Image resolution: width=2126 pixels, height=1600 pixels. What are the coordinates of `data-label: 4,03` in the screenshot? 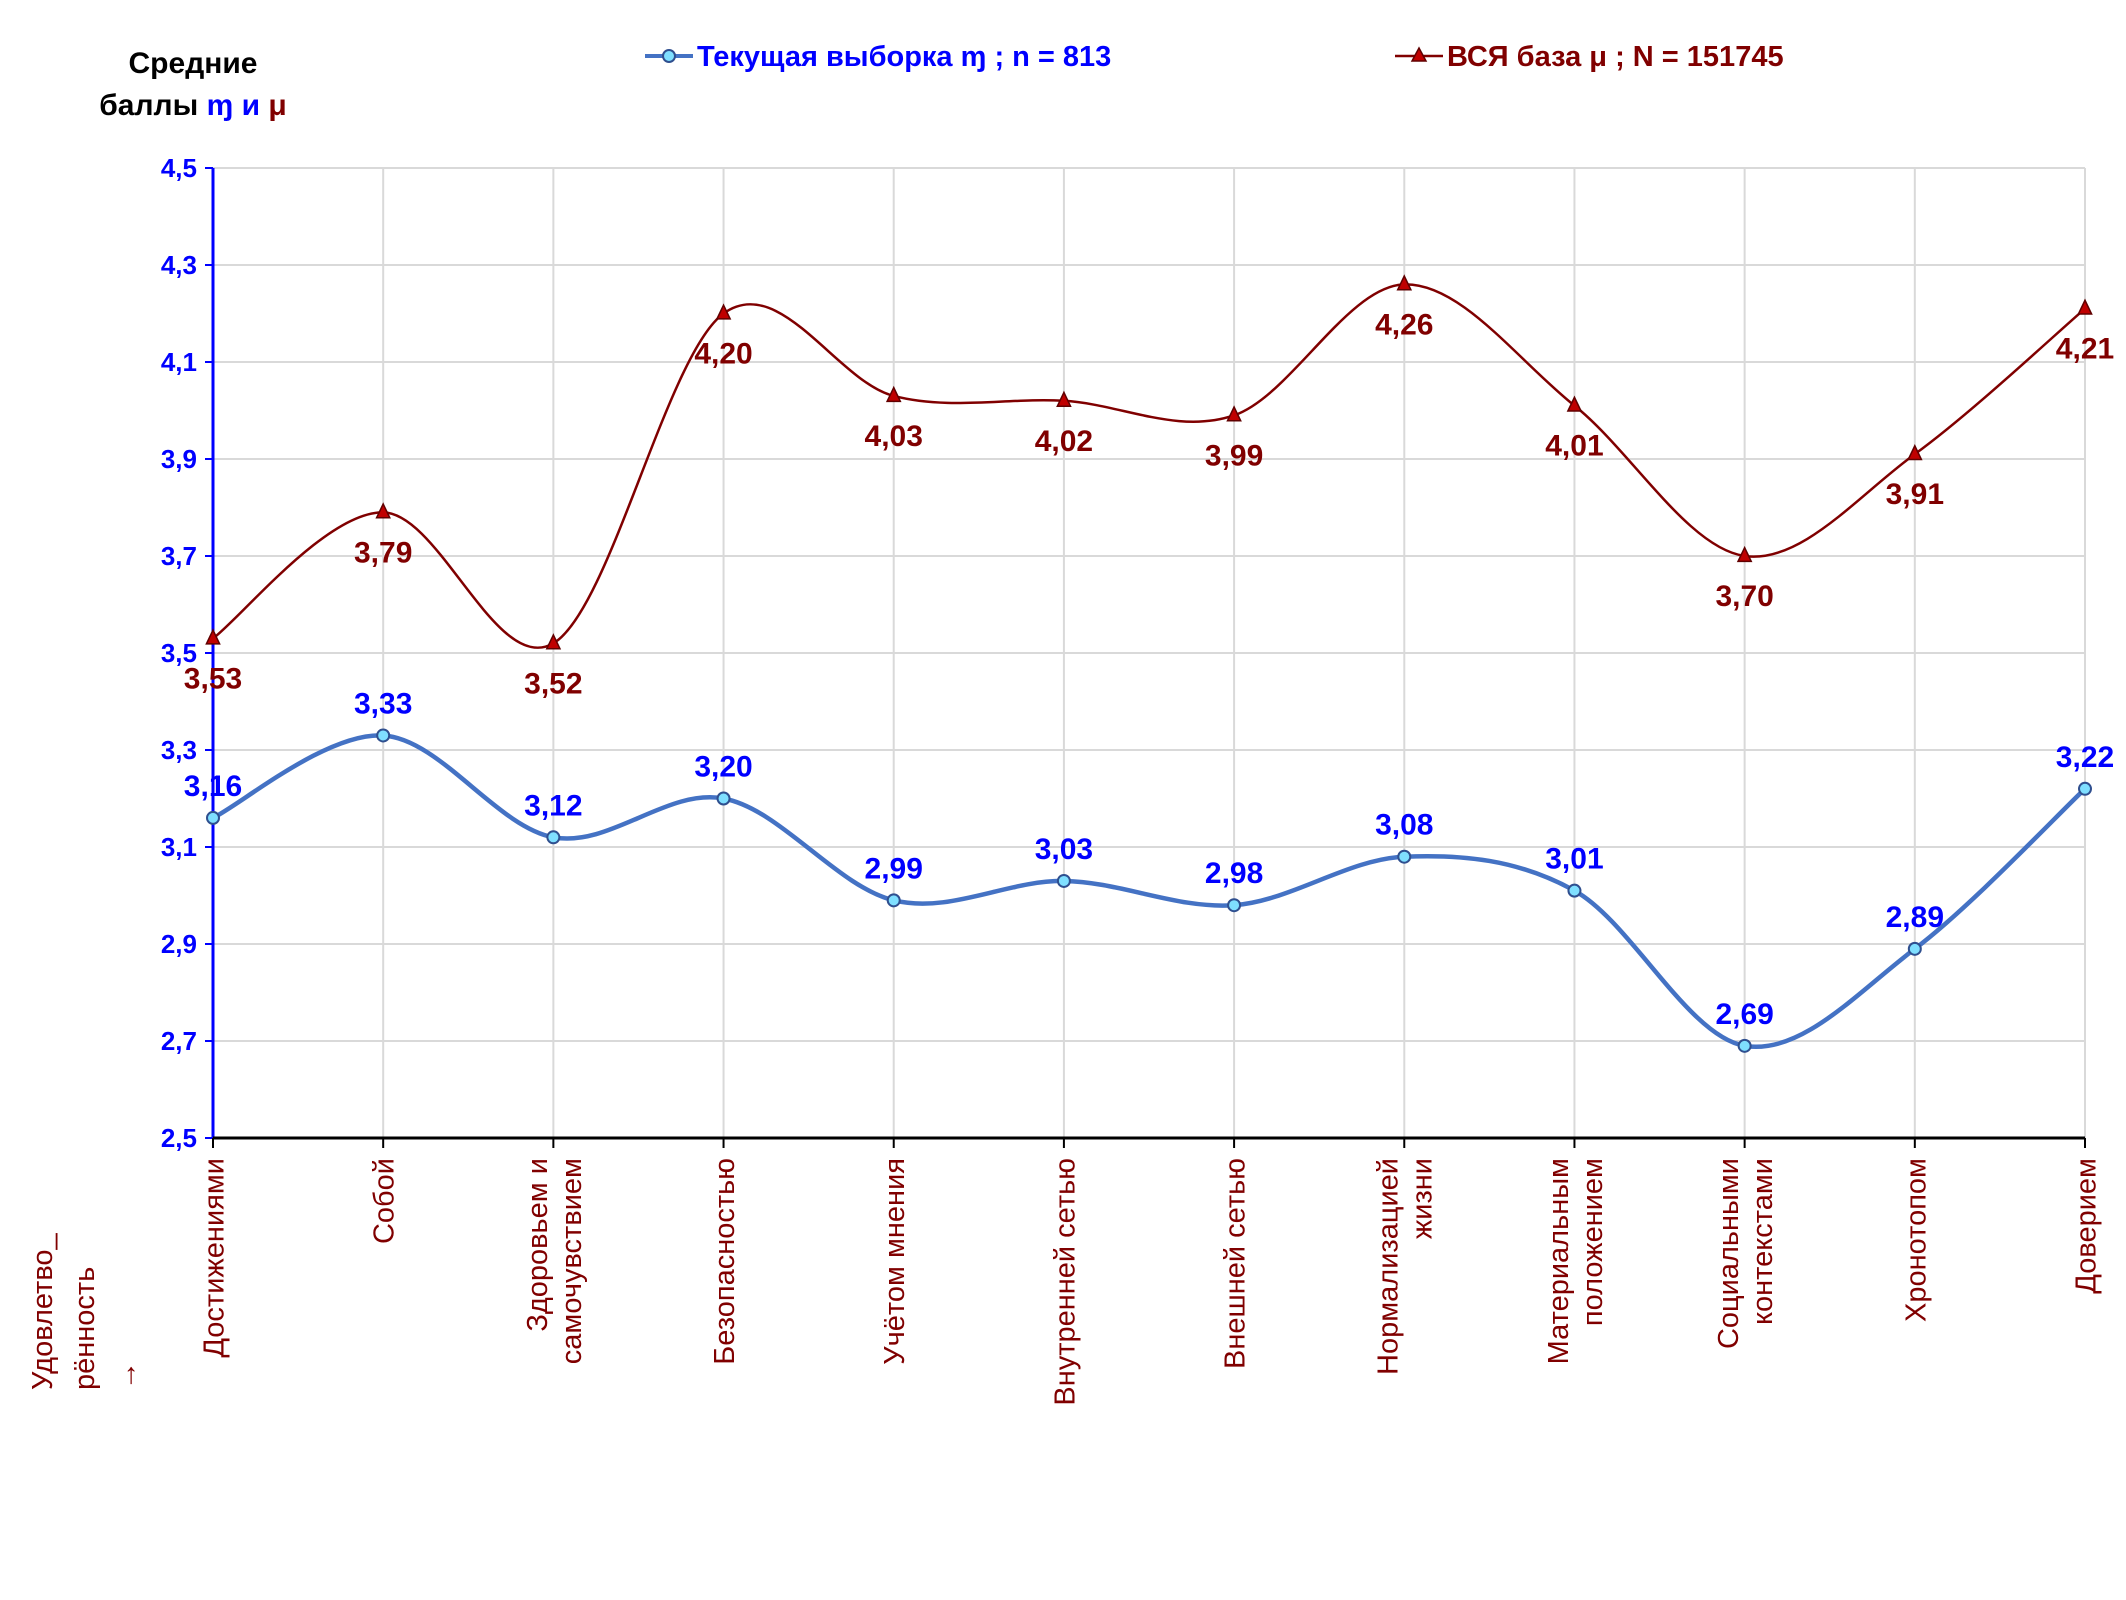 It's located at (894, 436).